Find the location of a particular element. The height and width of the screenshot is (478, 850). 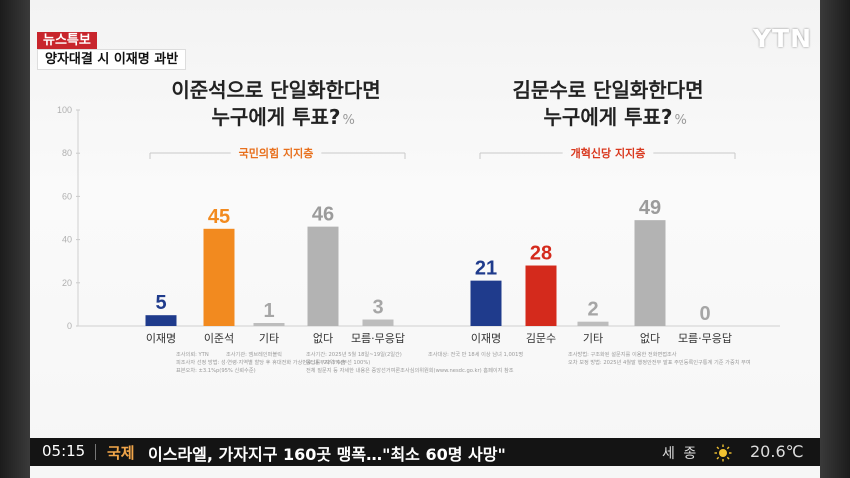

y-tick-label: 40 is located at coordinates (67, 240).